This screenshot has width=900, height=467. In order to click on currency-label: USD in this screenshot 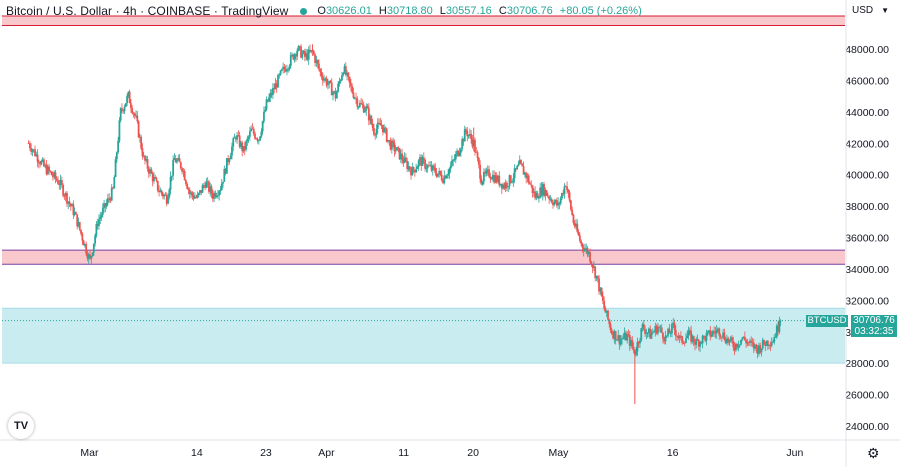, I will do `click(863, 10)`.